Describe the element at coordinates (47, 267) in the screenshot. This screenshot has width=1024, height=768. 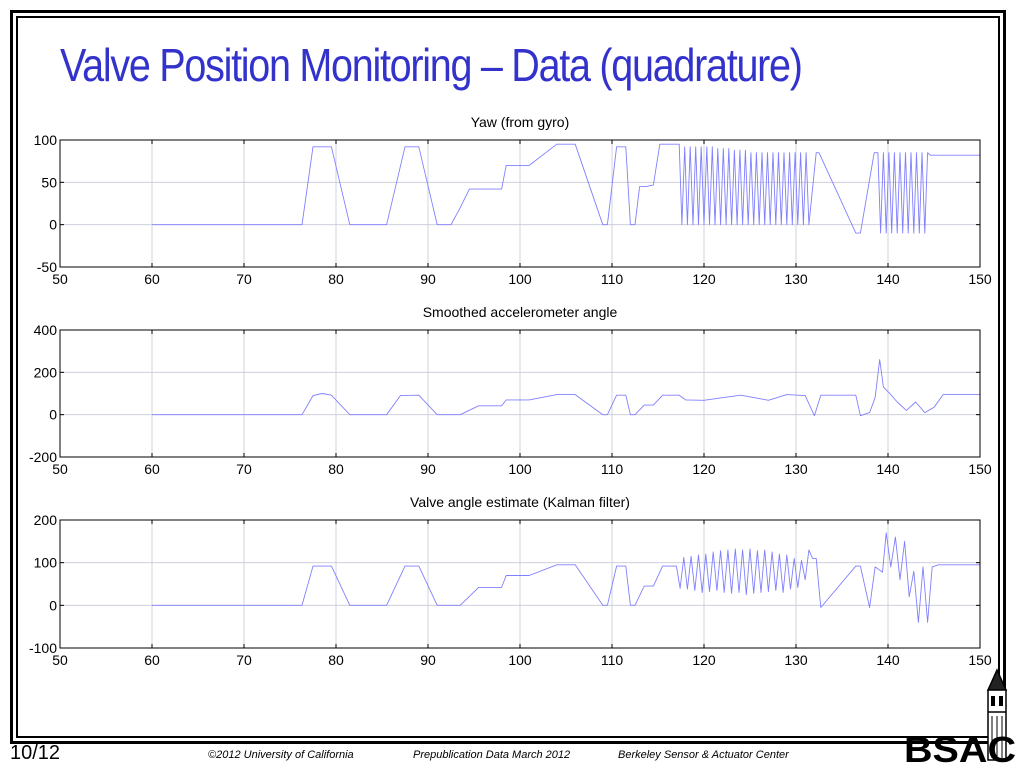
I see `y-tick-label: -50` at that location.